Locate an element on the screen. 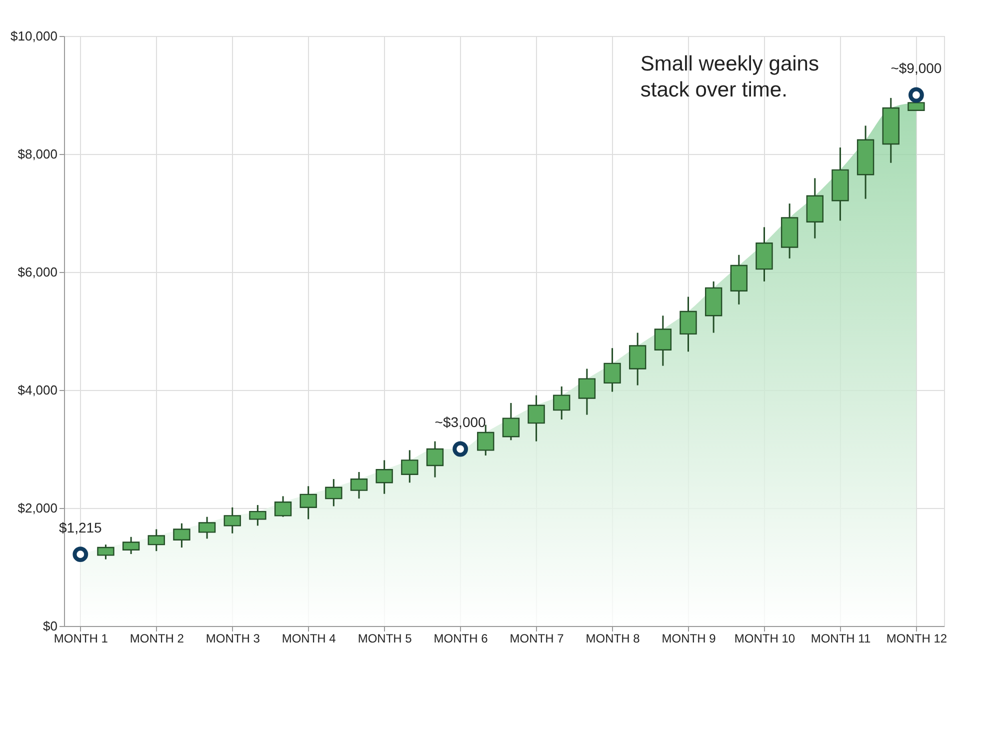 The width and height of the screenshot is (1000, 750). x-tick-label: MONTH 10 is located at coordinates (765, 639).